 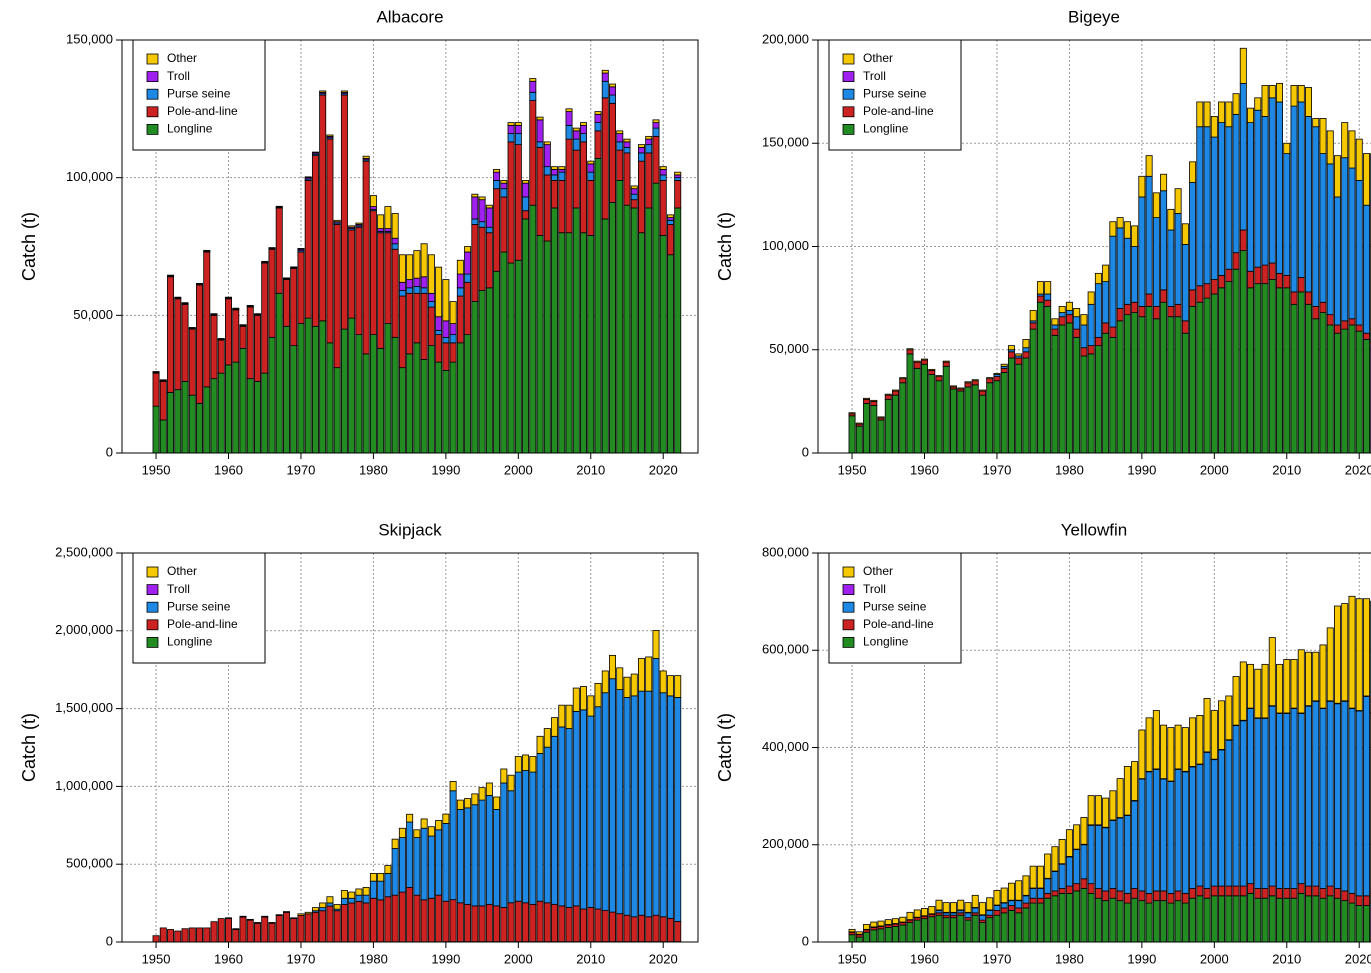 What do you see at coordinates (785, 142) in the screenshot?
I see `y-tick-label: 150,000` at bounding box center [785, 142].